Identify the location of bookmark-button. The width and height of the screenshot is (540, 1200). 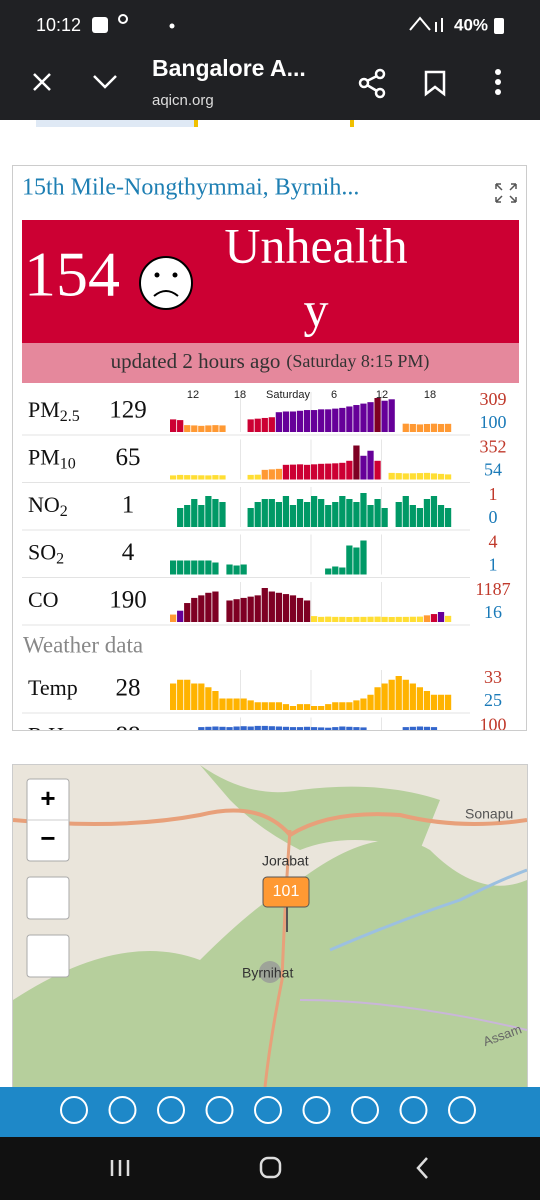
(435, 83).